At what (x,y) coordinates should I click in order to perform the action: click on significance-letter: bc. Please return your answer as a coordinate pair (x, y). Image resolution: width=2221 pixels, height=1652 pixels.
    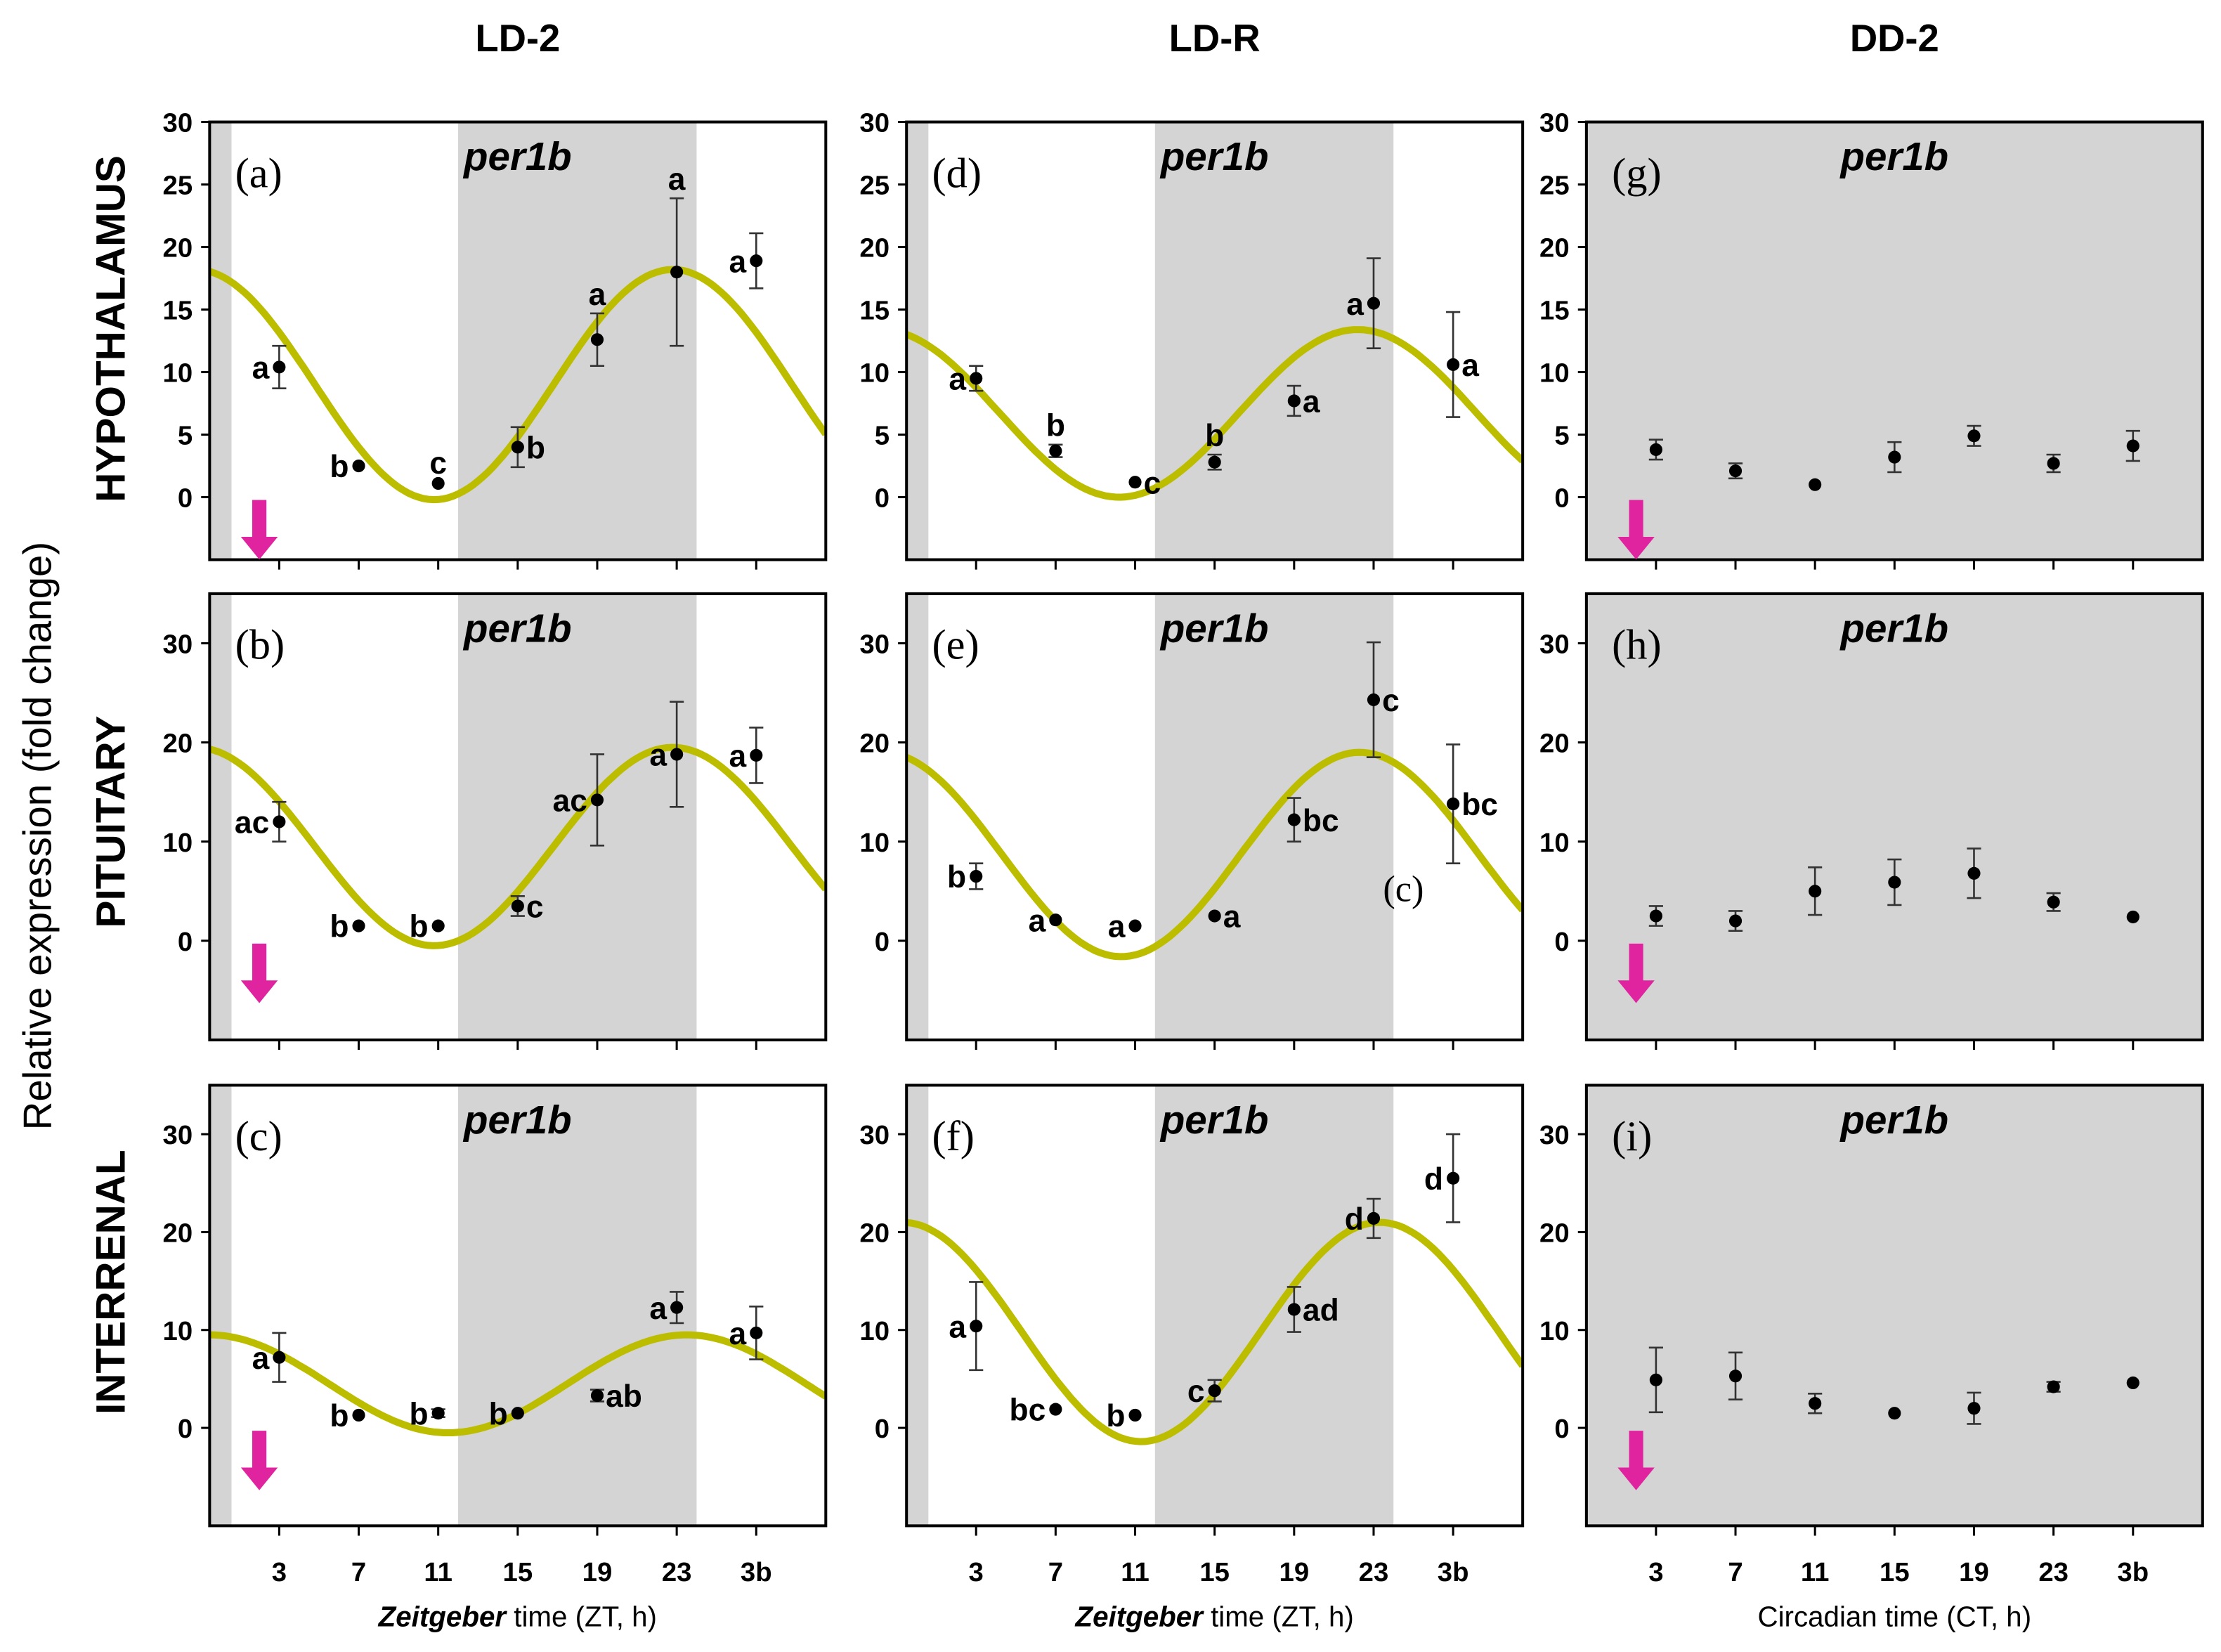
    Looking at the image, I should click on (1479, 805).